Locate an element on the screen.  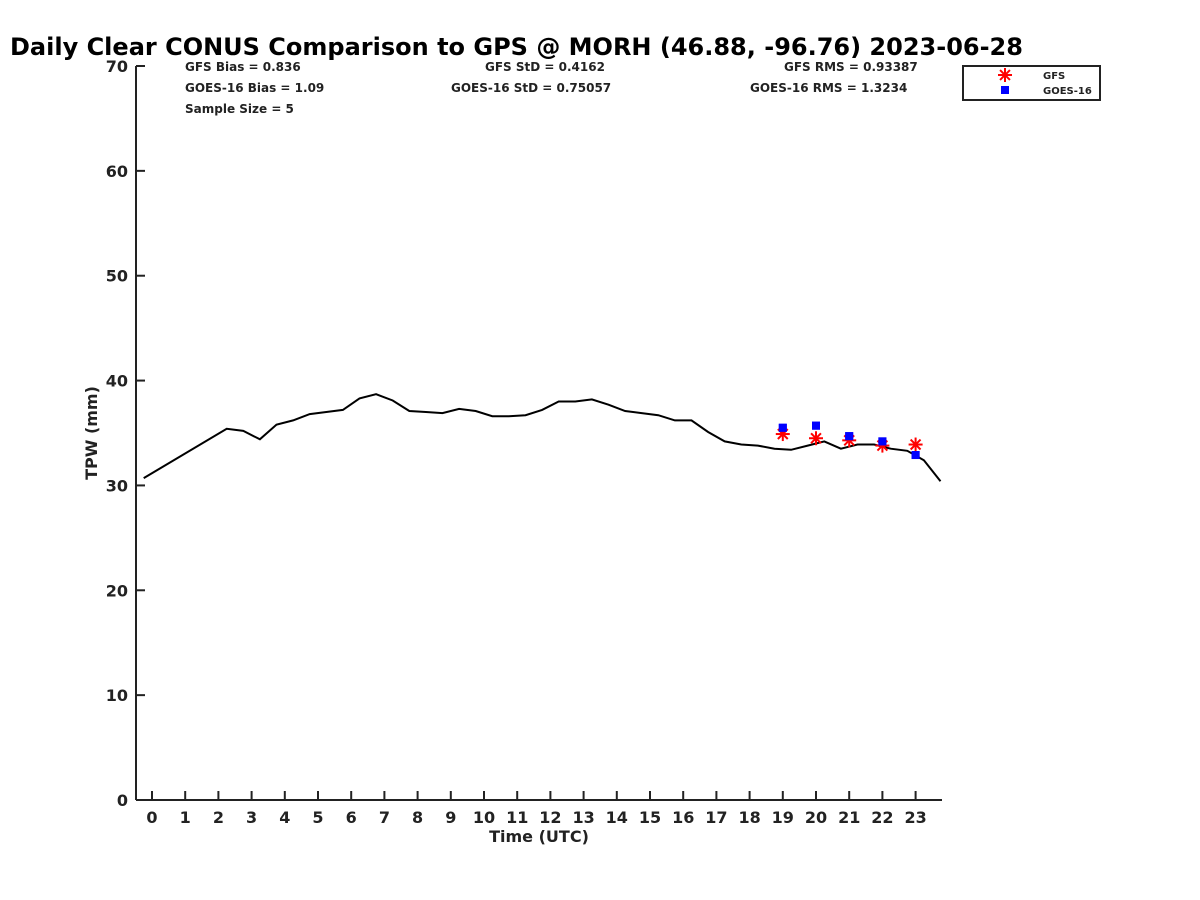
x-tick-label: 18 is located at coordinates (749, 817).